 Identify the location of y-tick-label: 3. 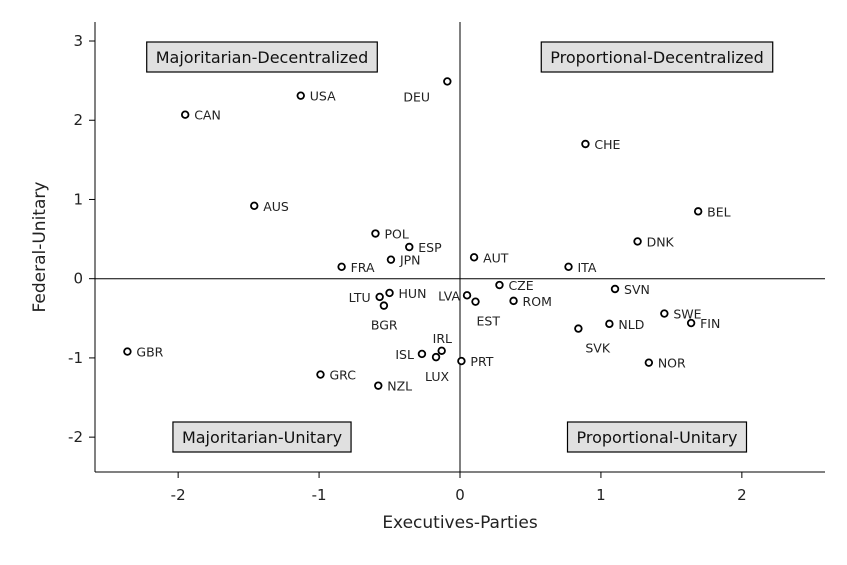
(78, 41).